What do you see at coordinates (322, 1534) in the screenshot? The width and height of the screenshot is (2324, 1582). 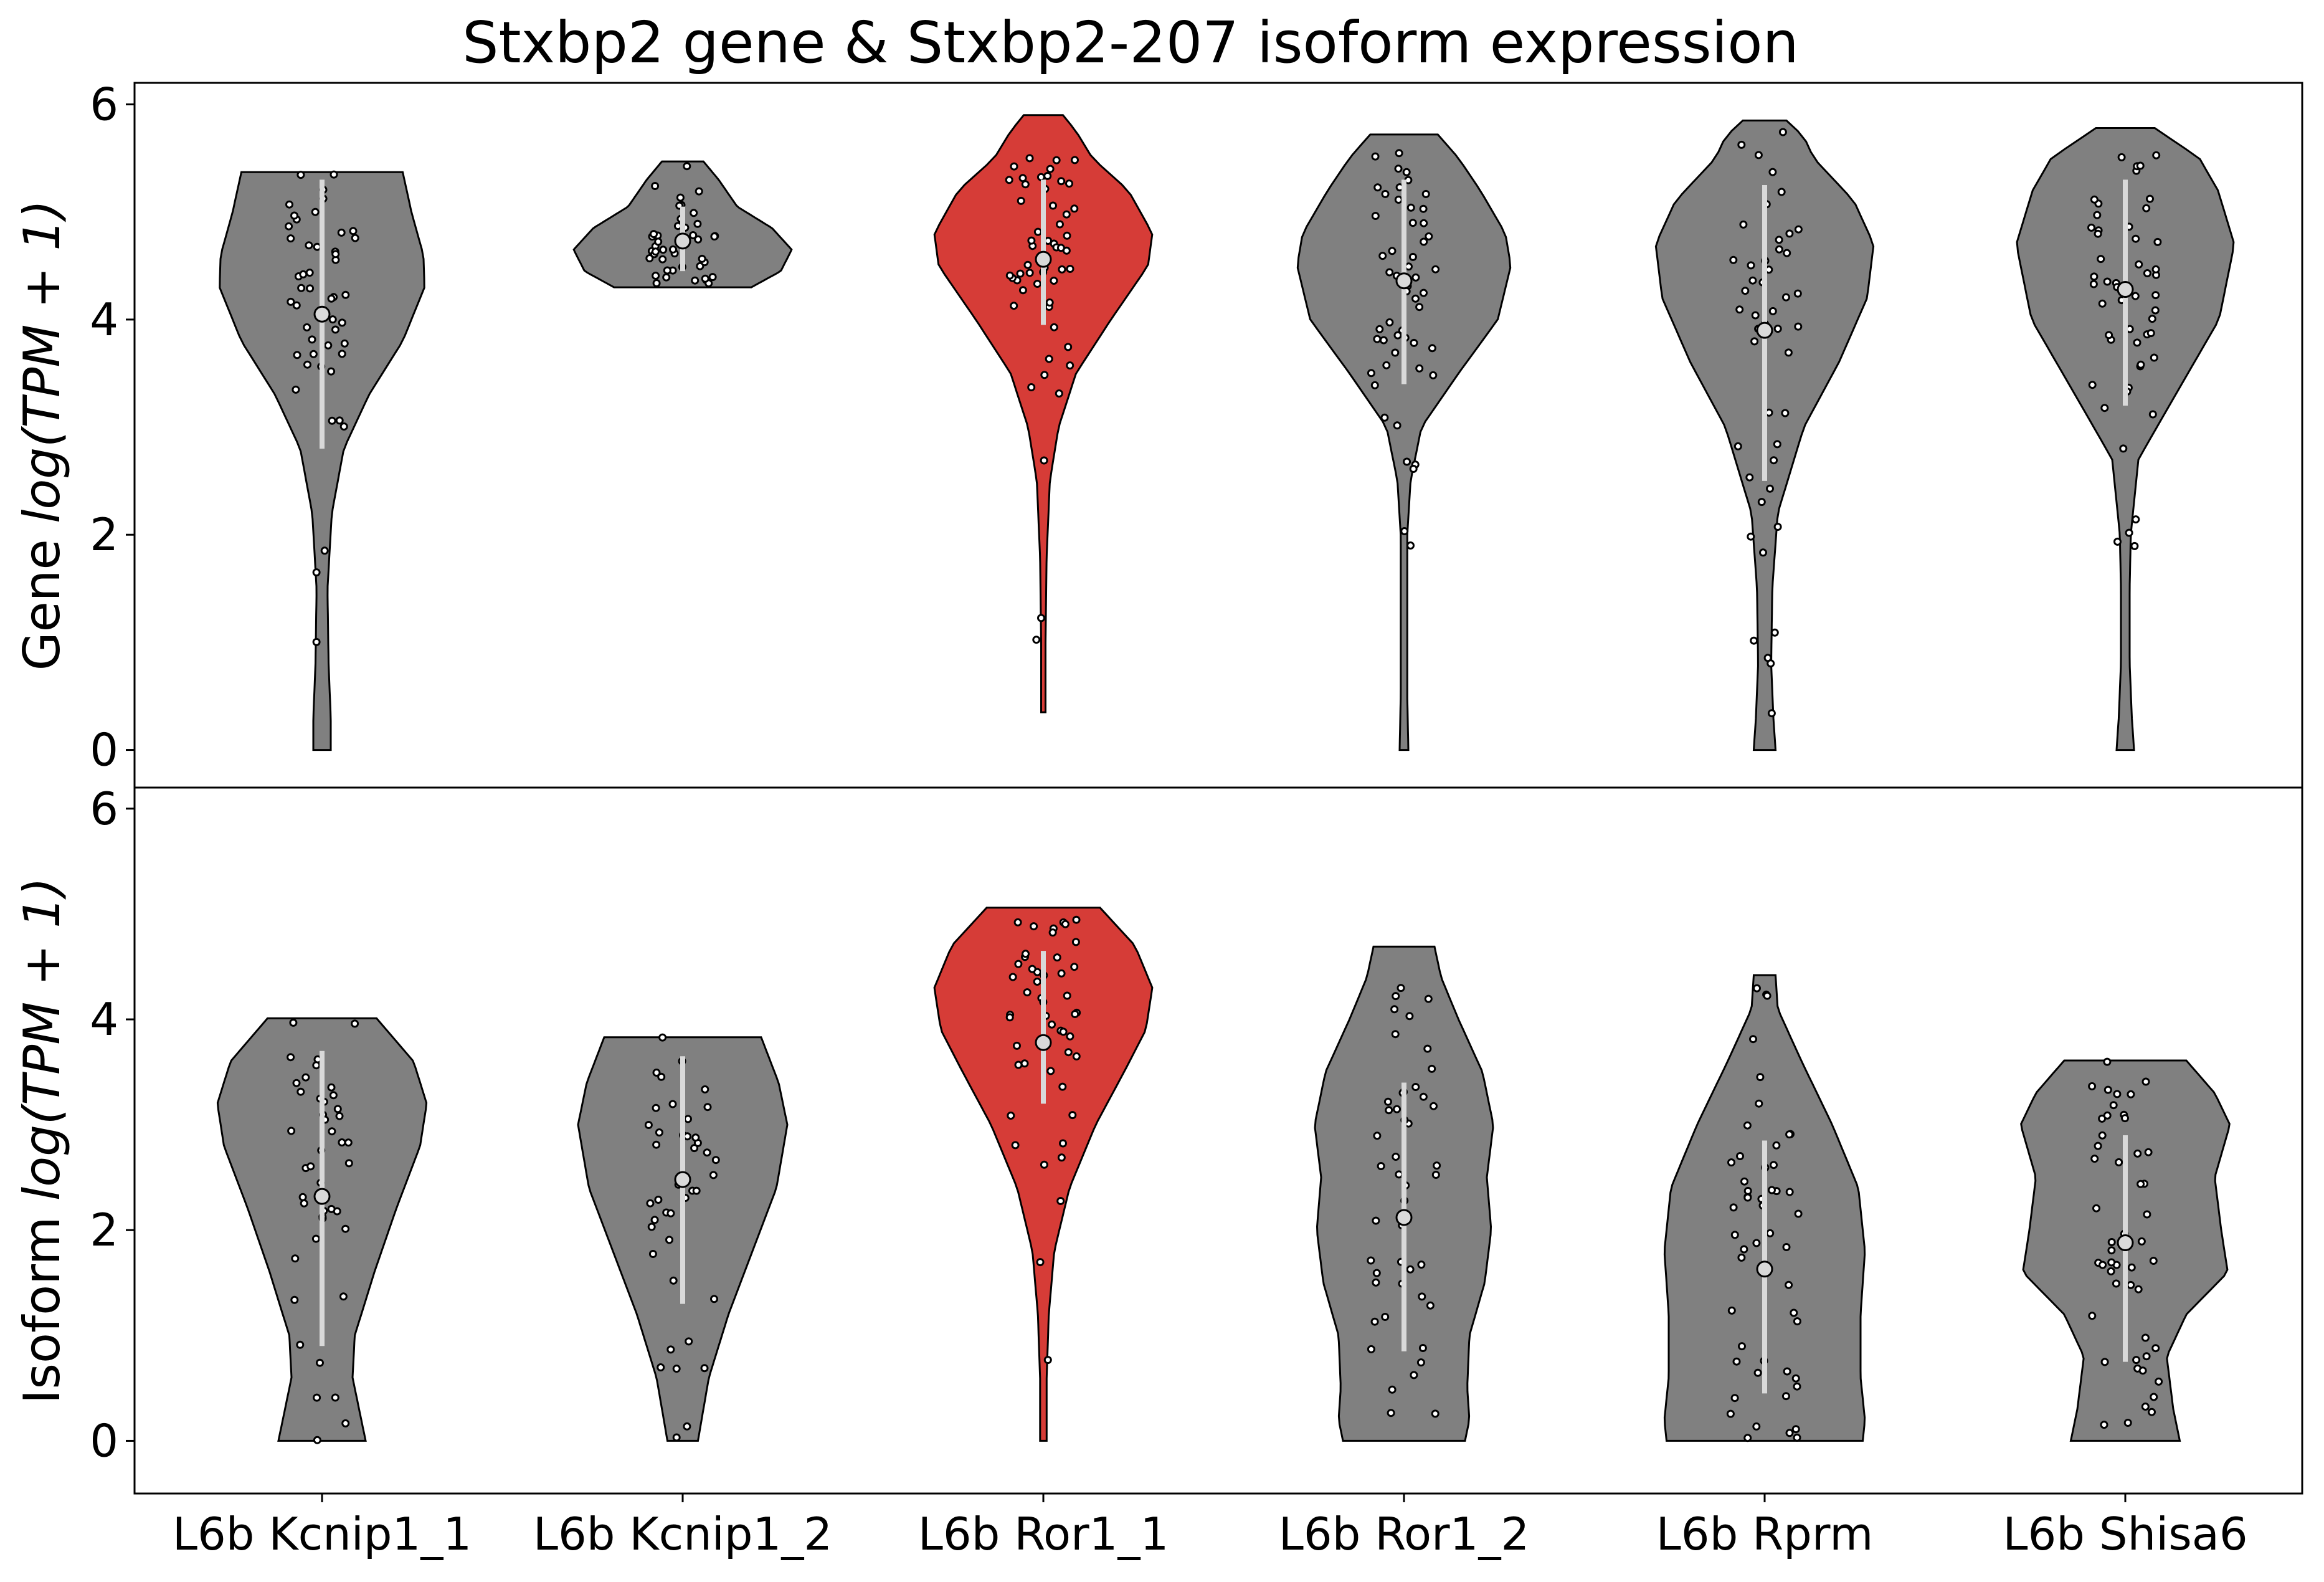 I see `x-tick-label: L6b Kcnip1_1` at bounding box center [322, 1534].